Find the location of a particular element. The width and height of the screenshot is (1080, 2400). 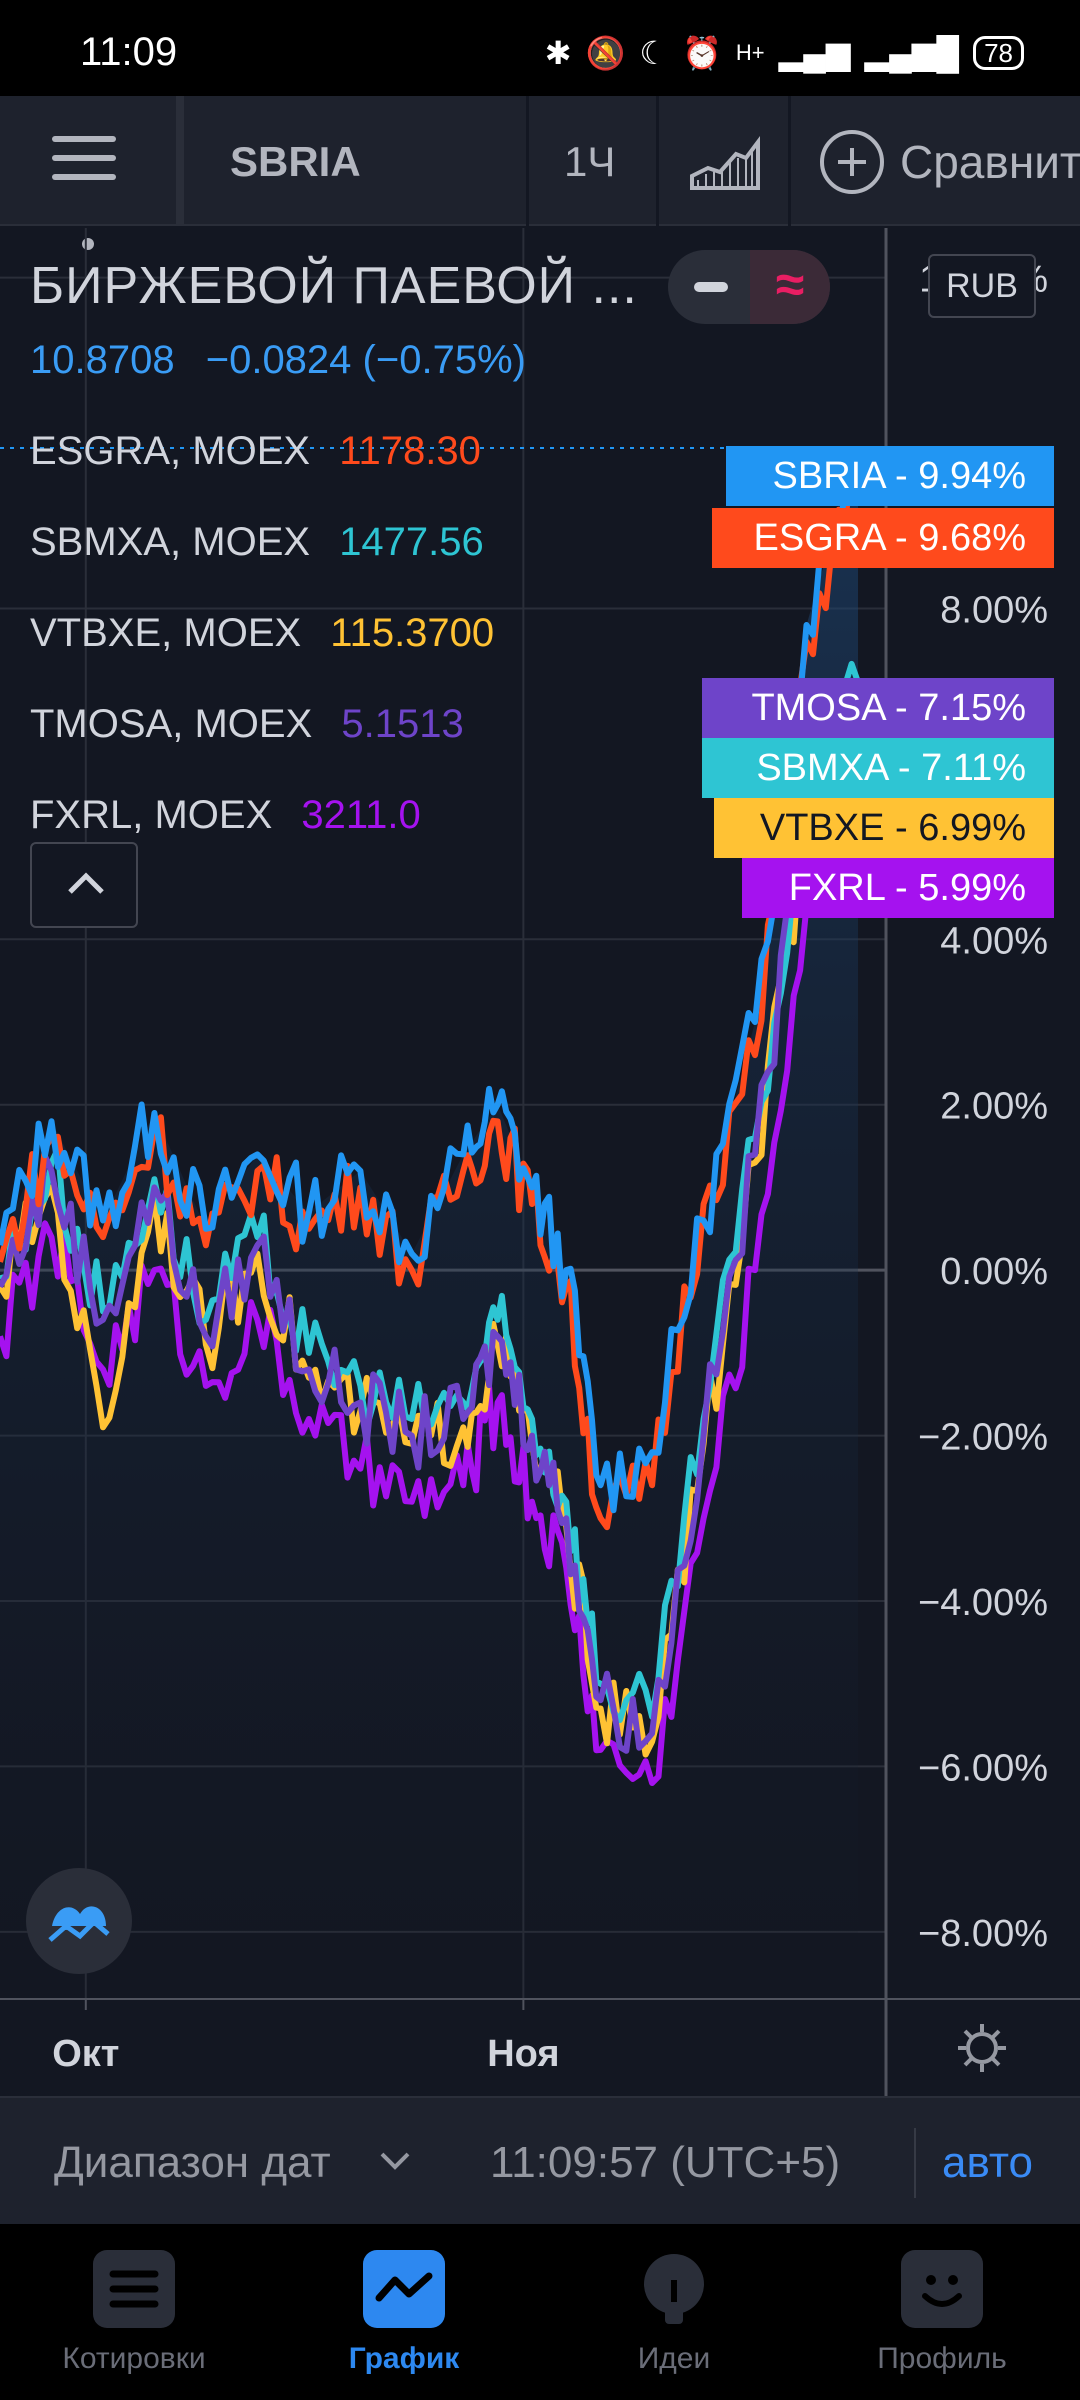

plus-circle-icon is located at coordinates (852, 162).